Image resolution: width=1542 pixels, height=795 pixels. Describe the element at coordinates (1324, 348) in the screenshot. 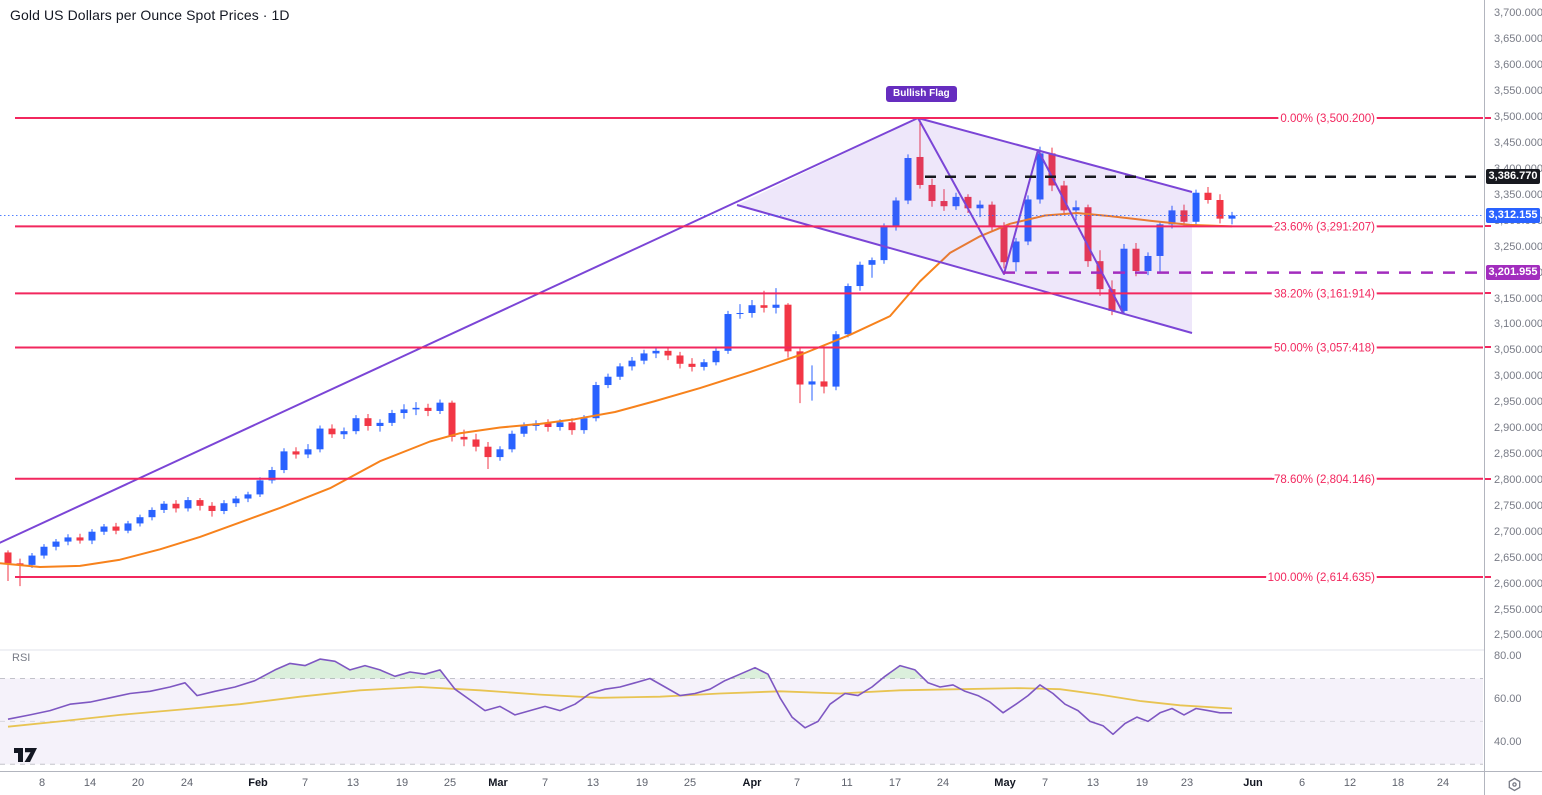

I see `fib-label: 50.00% (3,057.418)` at that location.